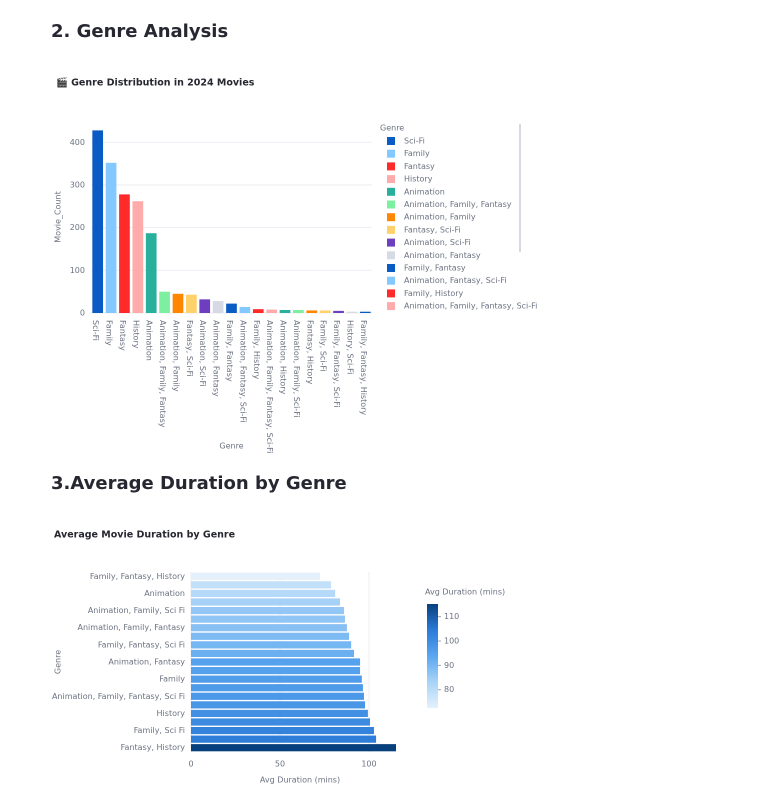 The image size is (763, 805). What do you see at coordinates (172, 679) in the screenshot?
I see `y-tick-label: Family` at bounding box center [172, 679].